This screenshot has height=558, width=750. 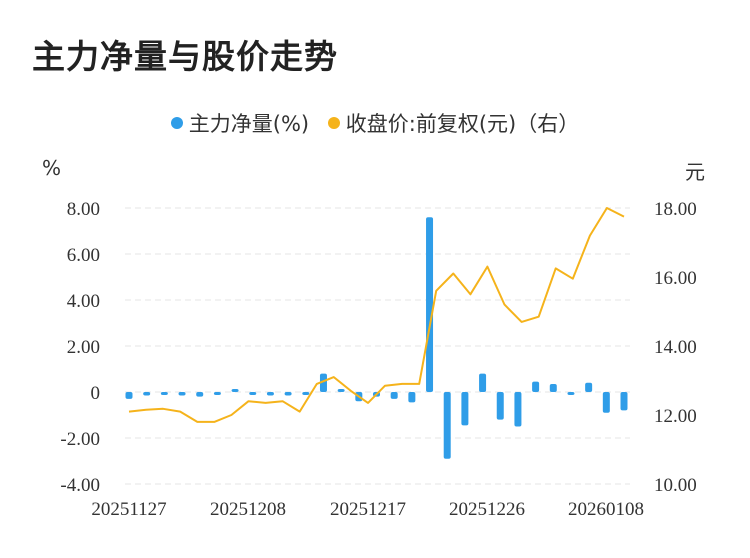 I want to click on legend-dot-net-volume, so click(x=176, y=123).